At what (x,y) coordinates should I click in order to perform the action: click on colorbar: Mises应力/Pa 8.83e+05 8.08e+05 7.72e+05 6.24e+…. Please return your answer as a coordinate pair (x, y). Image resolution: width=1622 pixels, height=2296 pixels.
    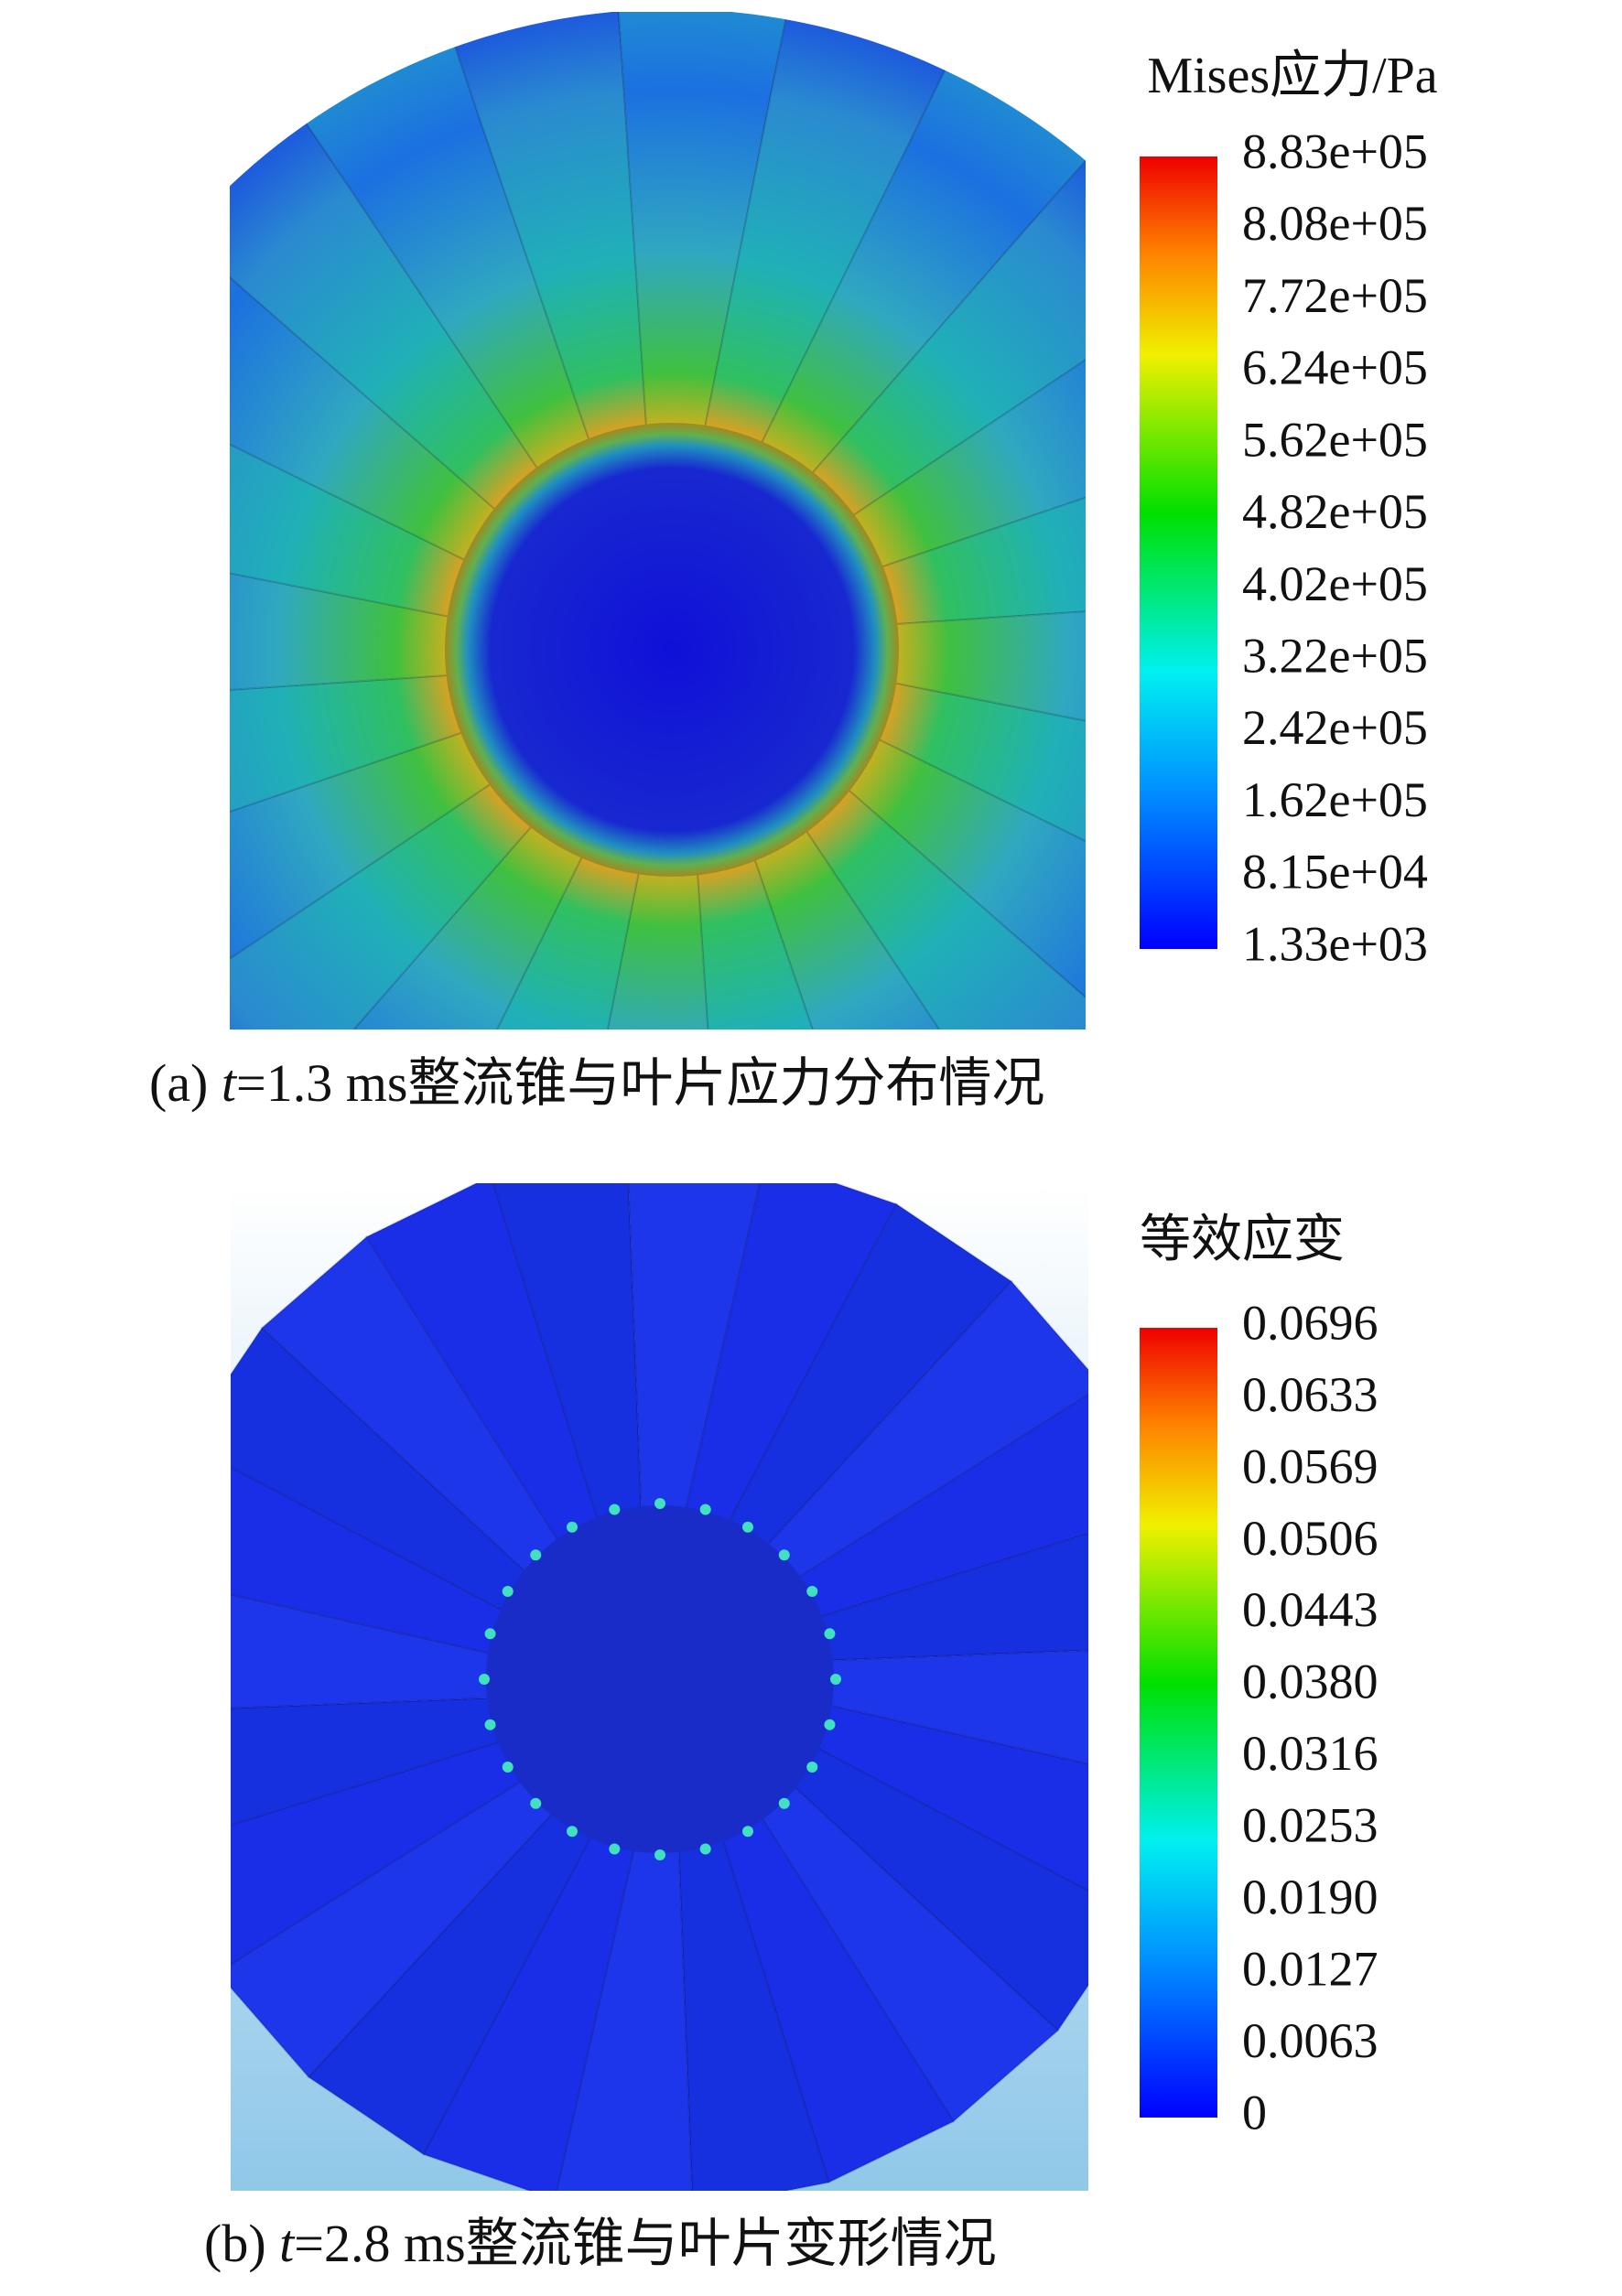
    Looking at the image, I should click on (1289, 509).